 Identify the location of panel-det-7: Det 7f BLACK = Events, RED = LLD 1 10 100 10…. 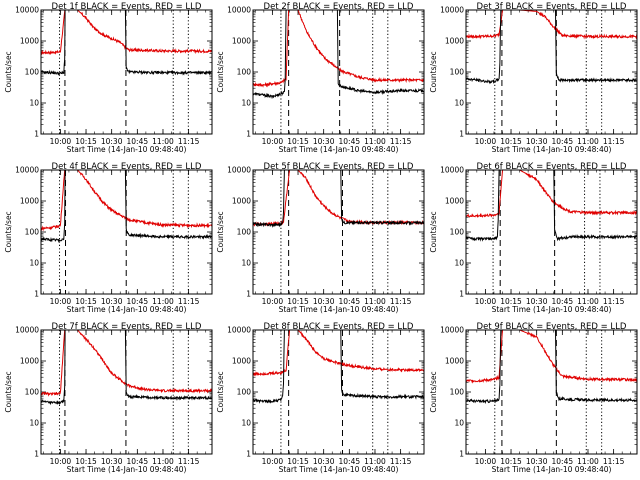
(108, 398).